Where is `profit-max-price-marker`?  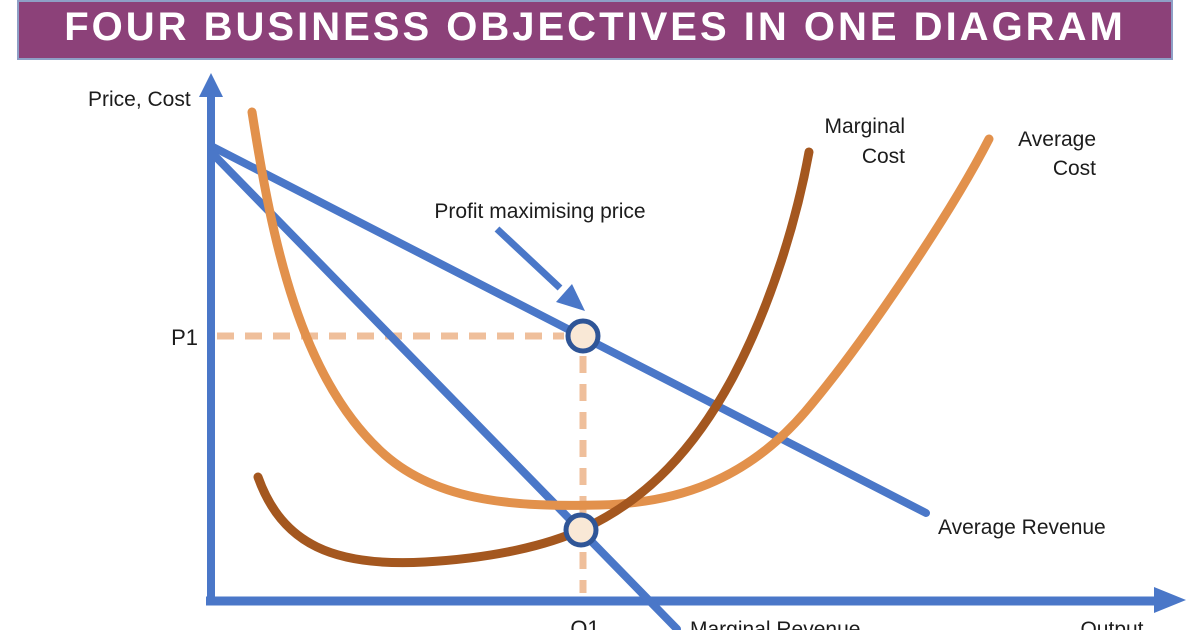 profit-max-price-marker is located at coordinates (583, 336).